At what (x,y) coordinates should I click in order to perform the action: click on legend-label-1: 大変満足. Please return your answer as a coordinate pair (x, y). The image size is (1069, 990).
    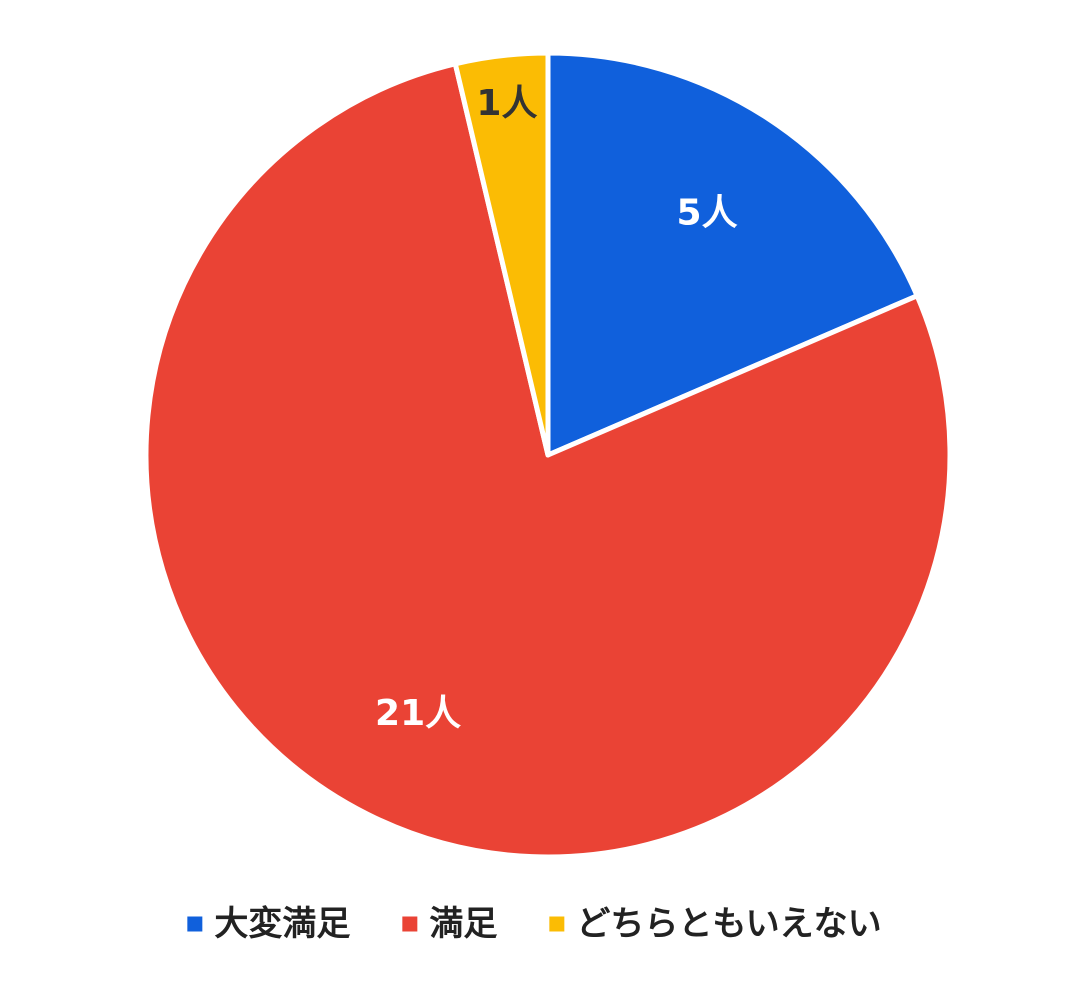
    Looking at the image, I should click on (282, 924).